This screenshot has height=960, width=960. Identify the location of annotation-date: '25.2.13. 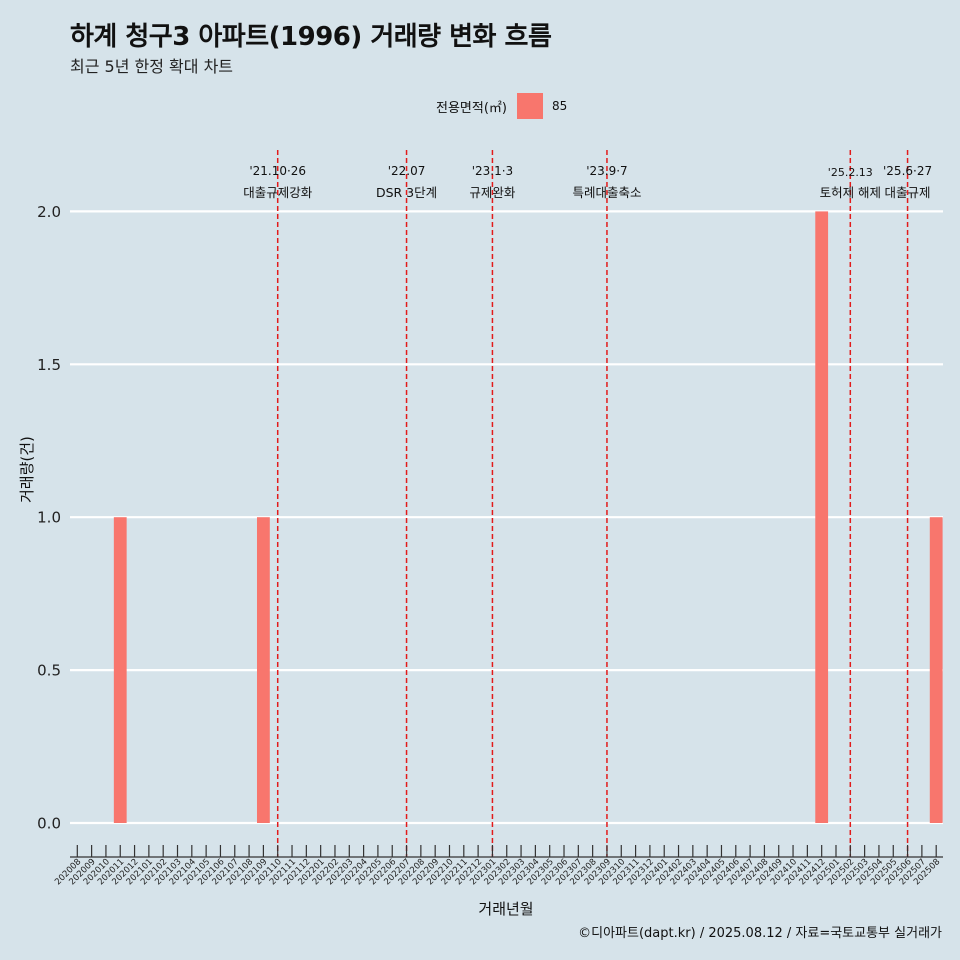
(850, 172).